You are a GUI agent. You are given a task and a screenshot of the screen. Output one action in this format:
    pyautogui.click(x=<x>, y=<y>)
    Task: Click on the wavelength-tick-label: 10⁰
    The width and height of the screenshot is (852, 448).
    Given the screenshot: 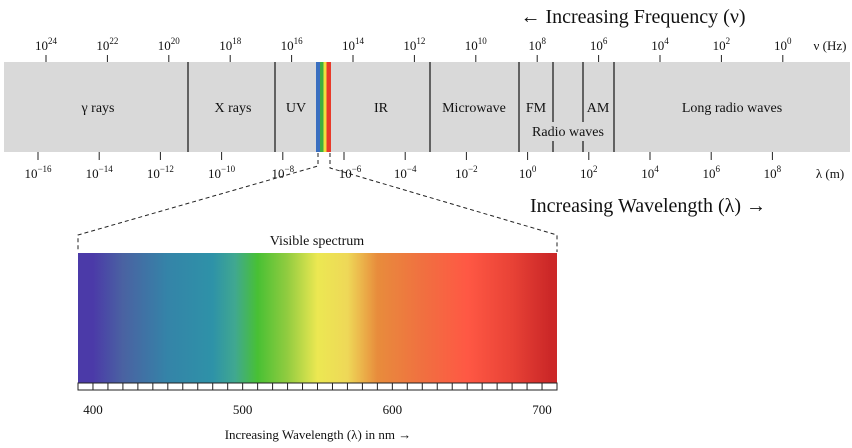 What is the action you would take?
    pyautogui.click(x=528, y=172)
    